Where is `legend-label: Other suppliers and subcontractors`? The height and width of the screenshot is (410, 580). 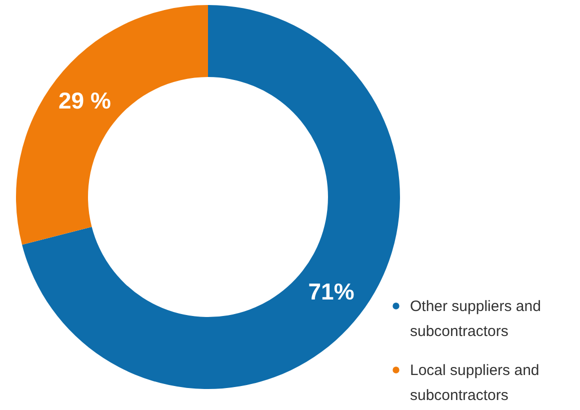
legend-label: Other suppliers and subcontractors is located at coordinates (475, 319).